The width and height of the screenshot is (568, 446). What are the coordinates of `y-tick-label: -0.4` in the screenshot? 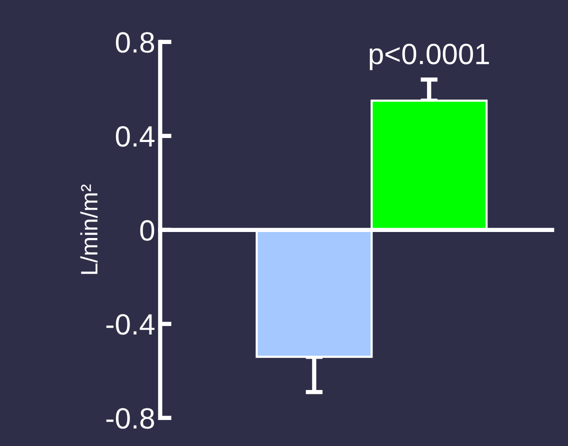 It's located at (130, 324).